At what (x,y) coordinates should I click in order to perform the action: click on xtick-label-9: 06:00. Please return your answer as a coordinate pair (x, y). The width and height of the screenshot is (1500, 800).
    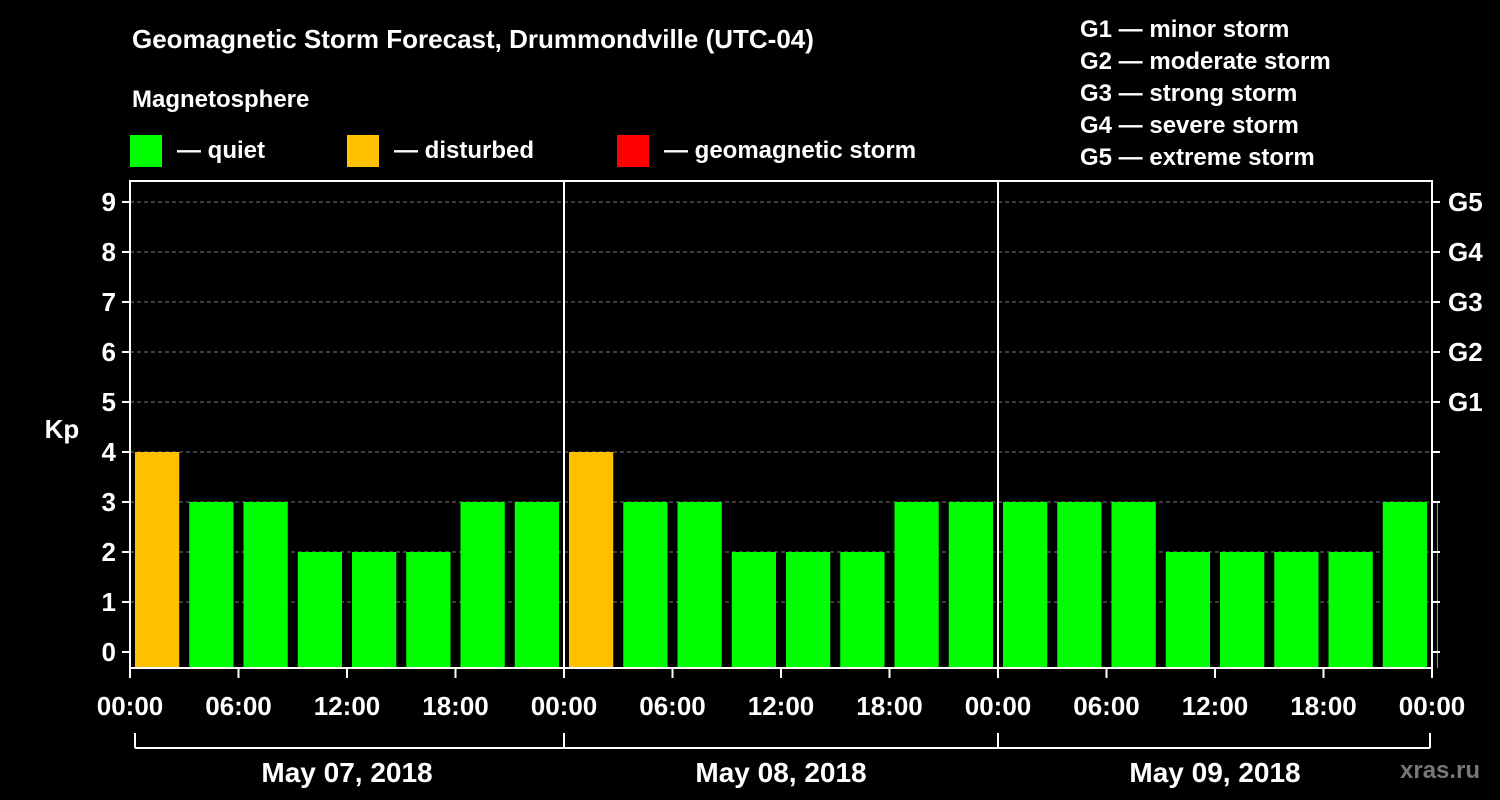
    Looking at the image, I should click on (1106, 706).